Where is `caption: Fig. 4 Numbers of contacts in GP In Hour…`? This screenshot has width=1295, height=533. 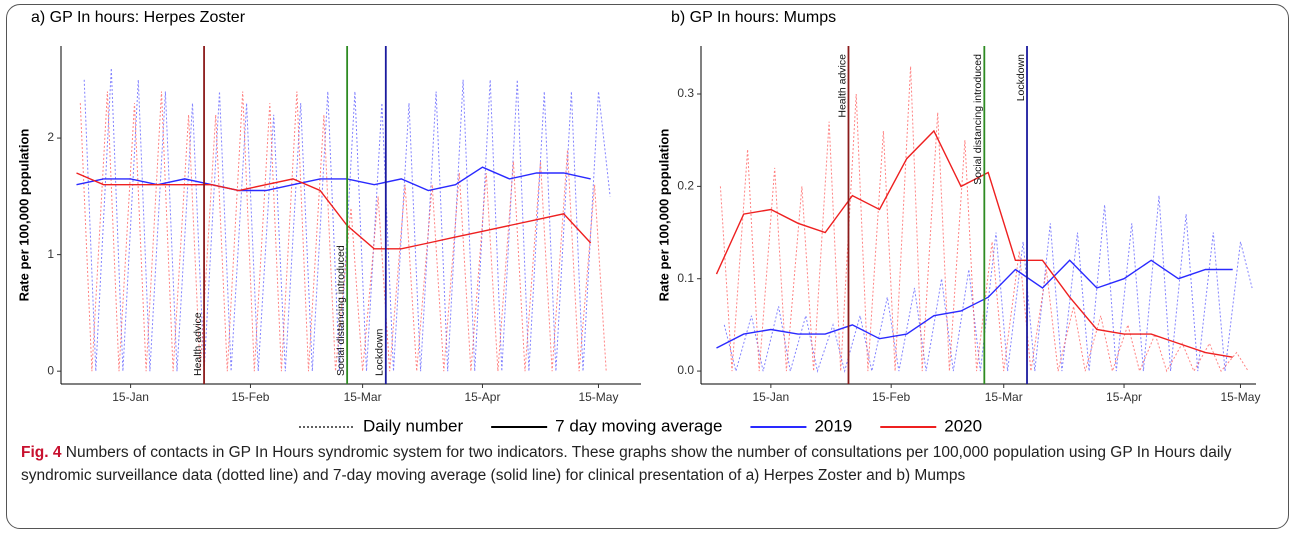 caption: Fig. 4 Numbers of contacts in GP In Hour… is located at coordinates (646, 464).